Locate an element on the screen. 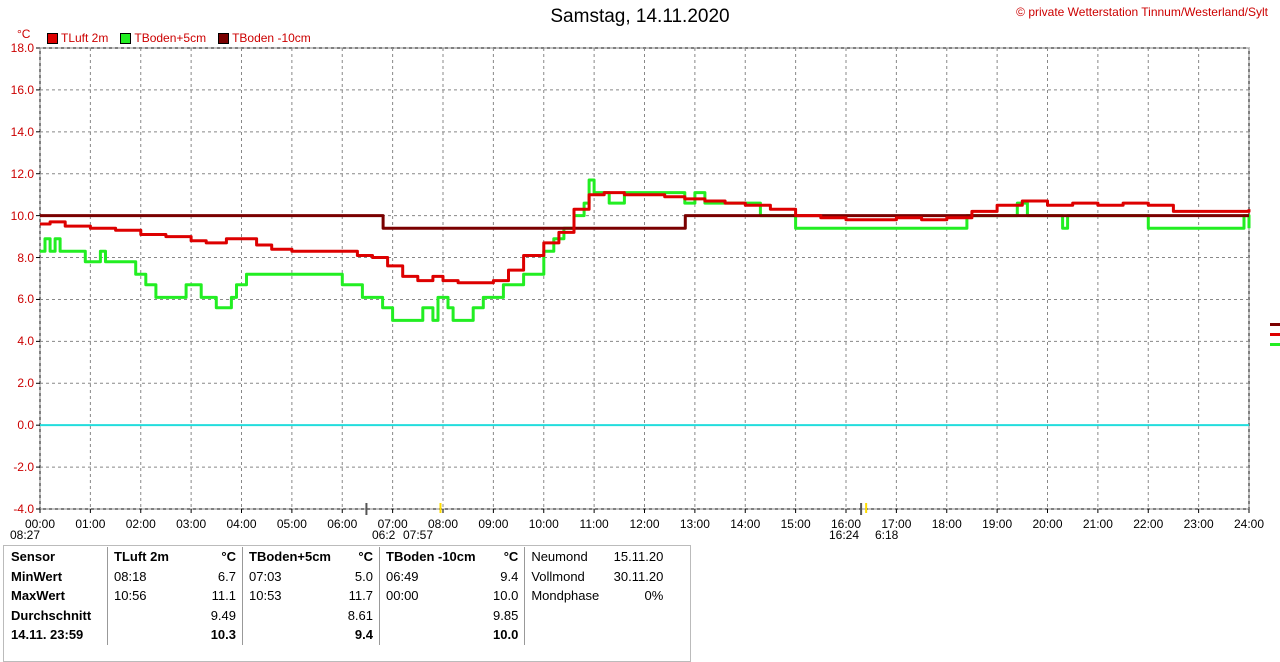  row-value-tluft: 10.3 is located at coordinates (223, 635).